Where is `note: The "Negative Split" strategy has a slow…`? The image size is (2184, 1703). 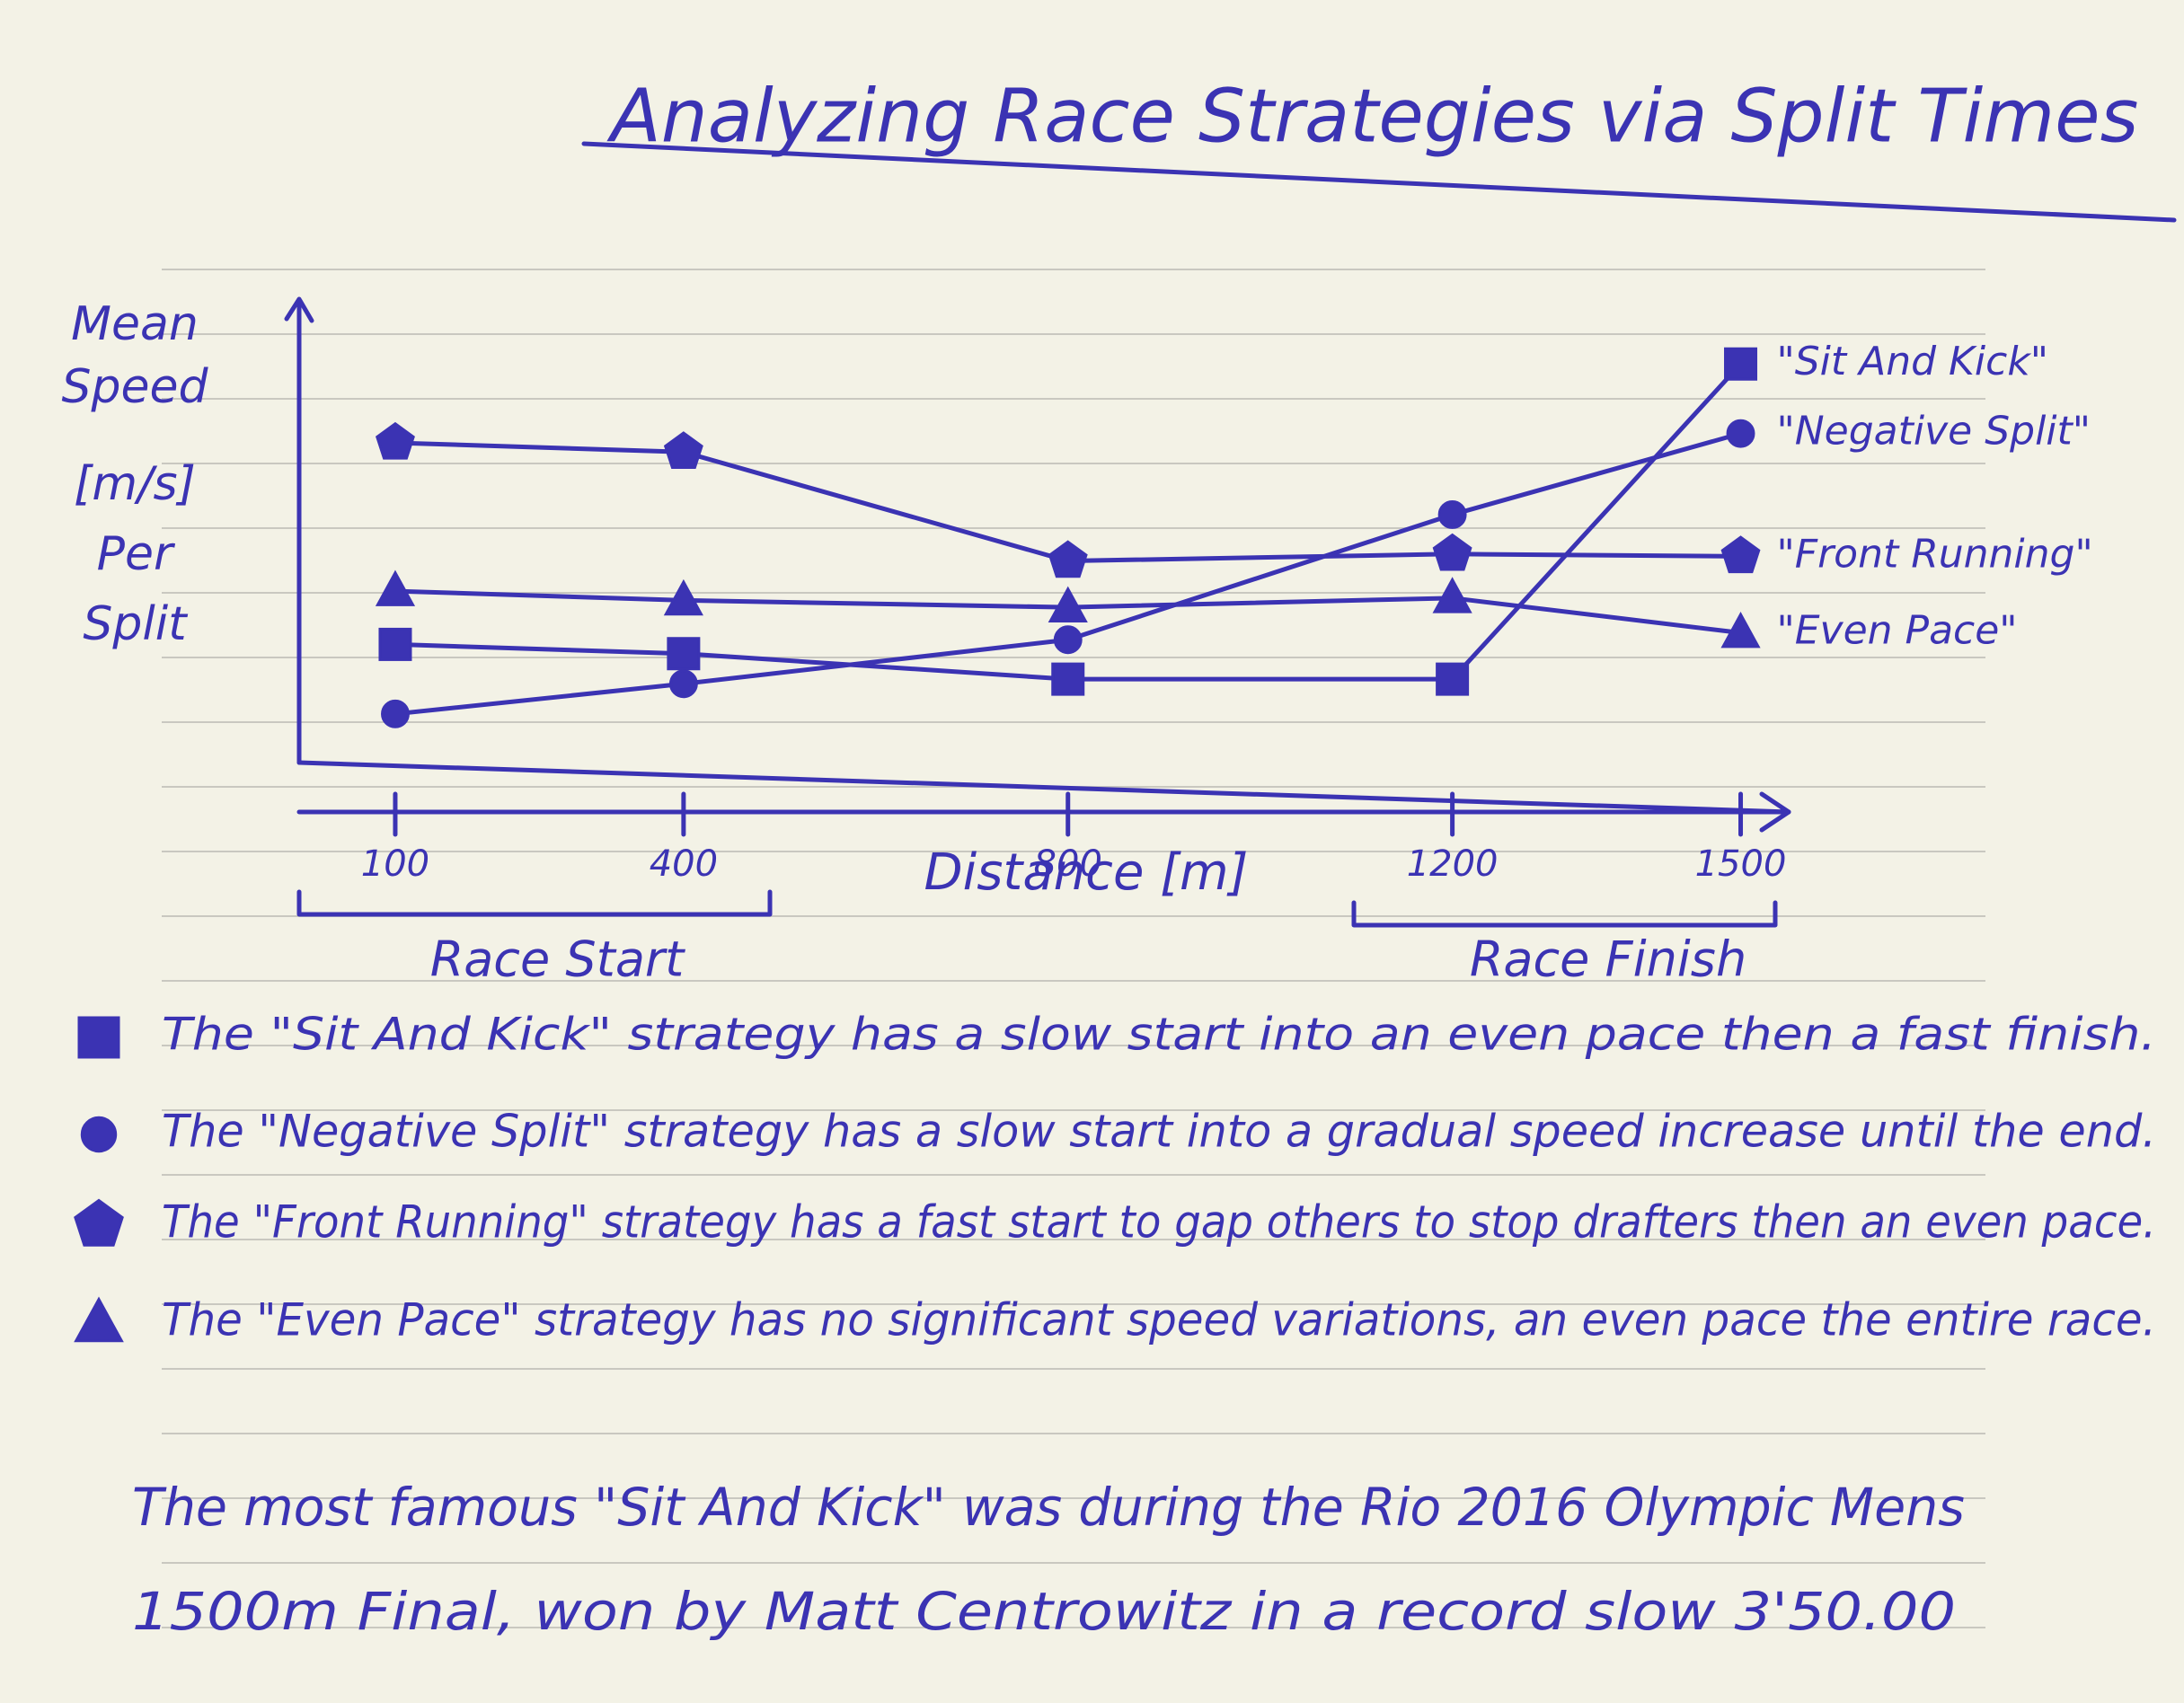 note: The "Negative Split" strategy has a slow… is located at coordinates (1159, 1132).